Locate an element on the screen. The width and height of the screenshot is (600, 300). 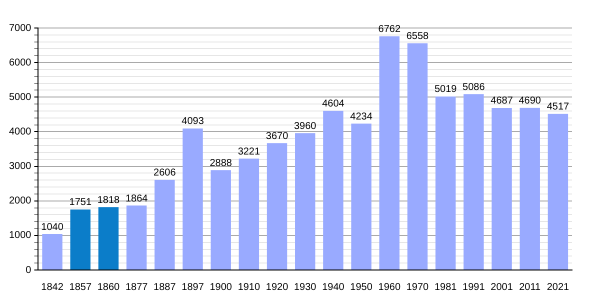
x-tick-label: 1950 is located at coordinates (361, 287).